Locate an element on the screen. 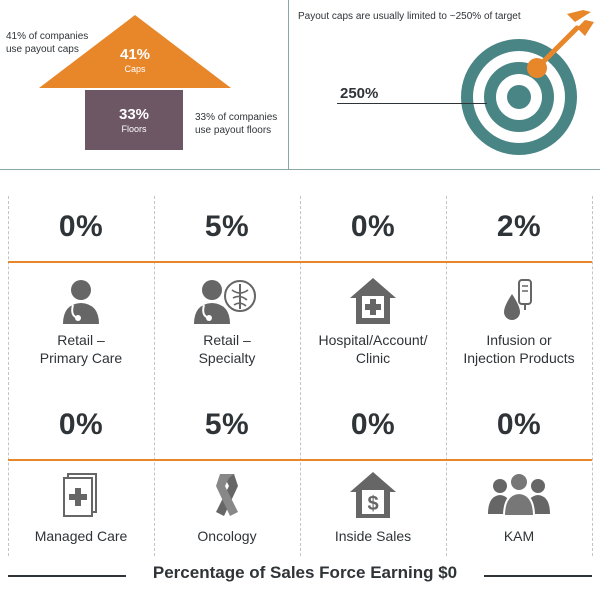  label-managed-care: Managed Care is located at coordinates (81, 536).